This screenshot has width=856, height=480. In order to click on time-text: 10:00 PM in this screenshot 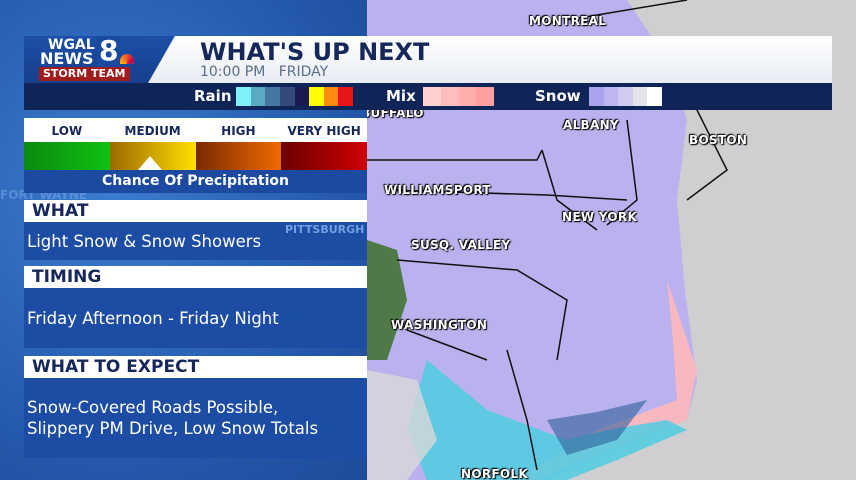, I will do `click(233, 72)`.